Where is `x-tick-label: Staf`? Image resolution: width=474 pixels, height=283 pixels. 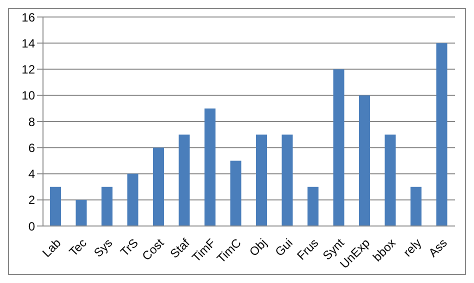
x-tick-label: Staf is located at coordinates (180, 248).